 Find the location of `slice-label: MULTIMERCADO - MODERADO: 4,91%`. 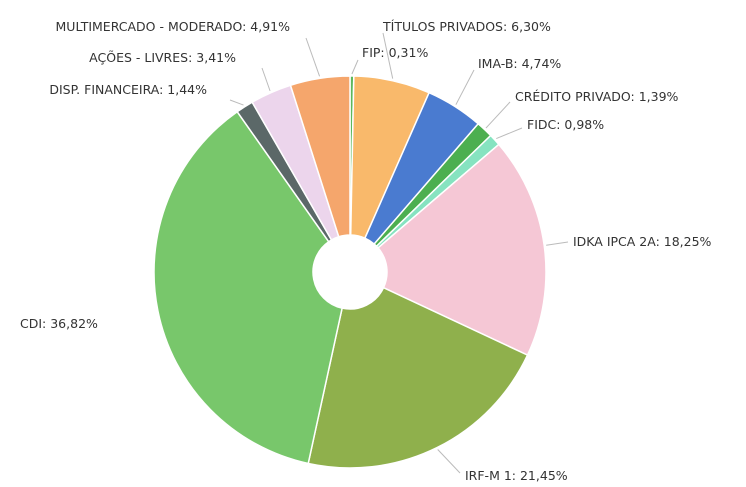

slice-label: MULTIMERCADO - MODERADO: 4,91% is located at coordinates (173, 26).